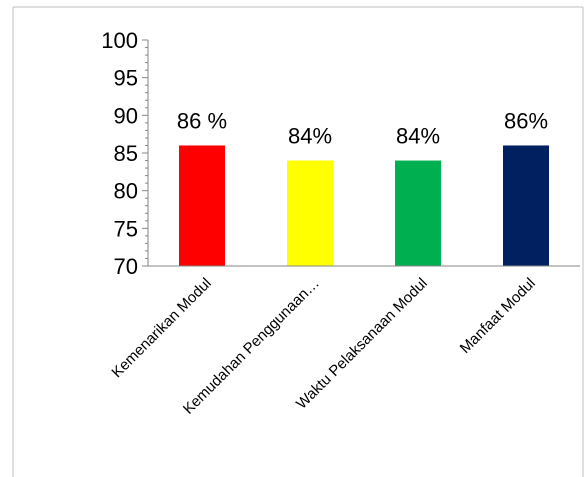  What do you see at coordinates (526, 120) in the screenshot?
I see `data-label-4: 86%` at bounding box center [526, 120].